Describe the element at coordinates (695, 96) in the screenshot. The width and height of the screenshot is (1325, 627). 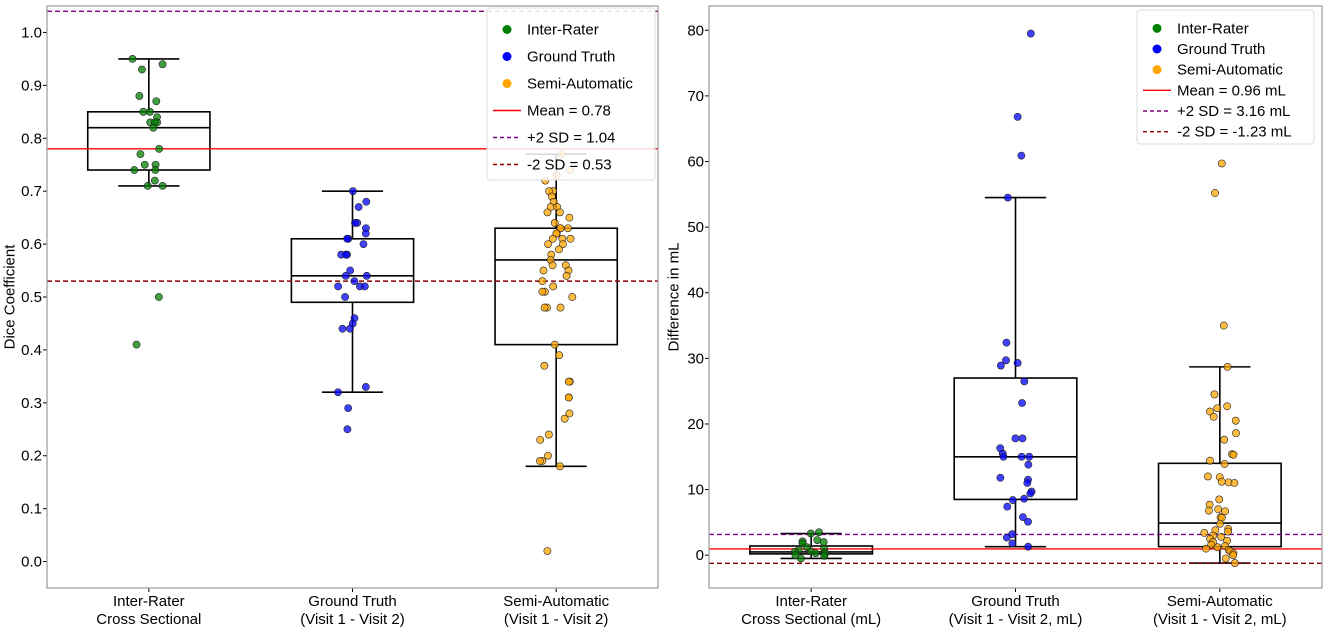
I see `y-tick-label: 70` at that location.